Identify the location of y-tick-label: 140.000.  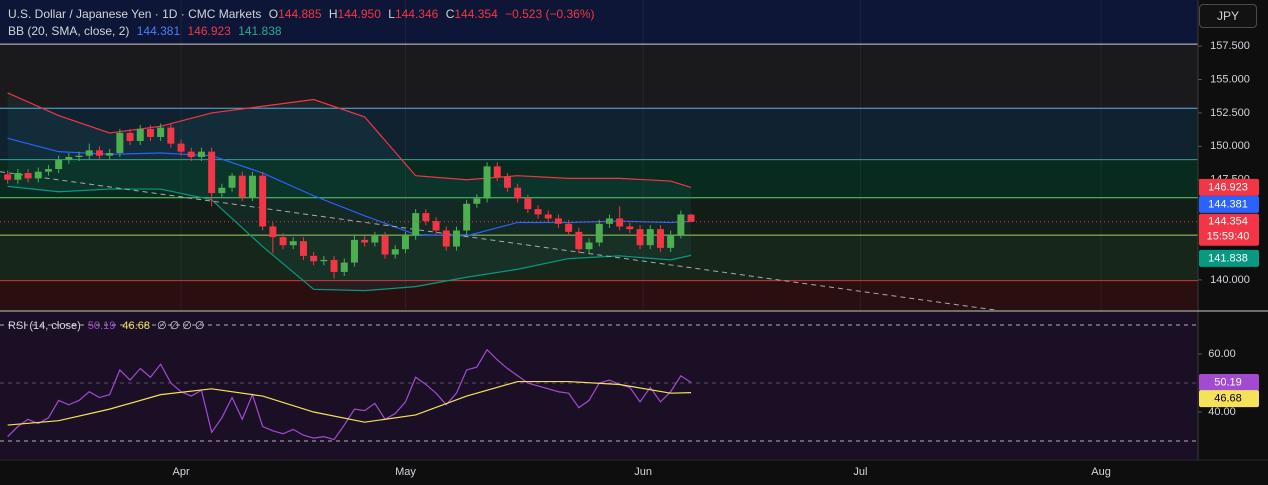
(1230, 280).